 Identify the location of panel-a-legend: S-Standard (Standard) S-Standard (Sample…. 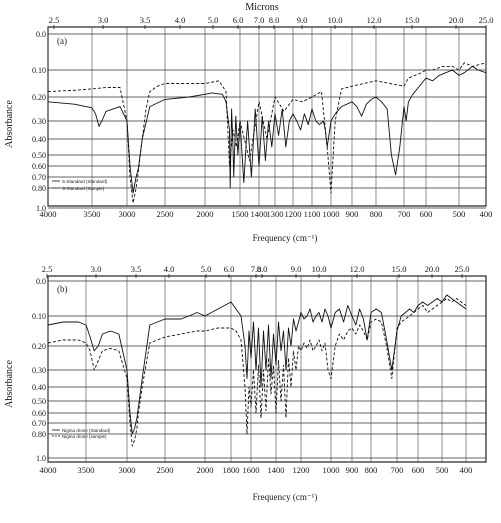
(85, 185).